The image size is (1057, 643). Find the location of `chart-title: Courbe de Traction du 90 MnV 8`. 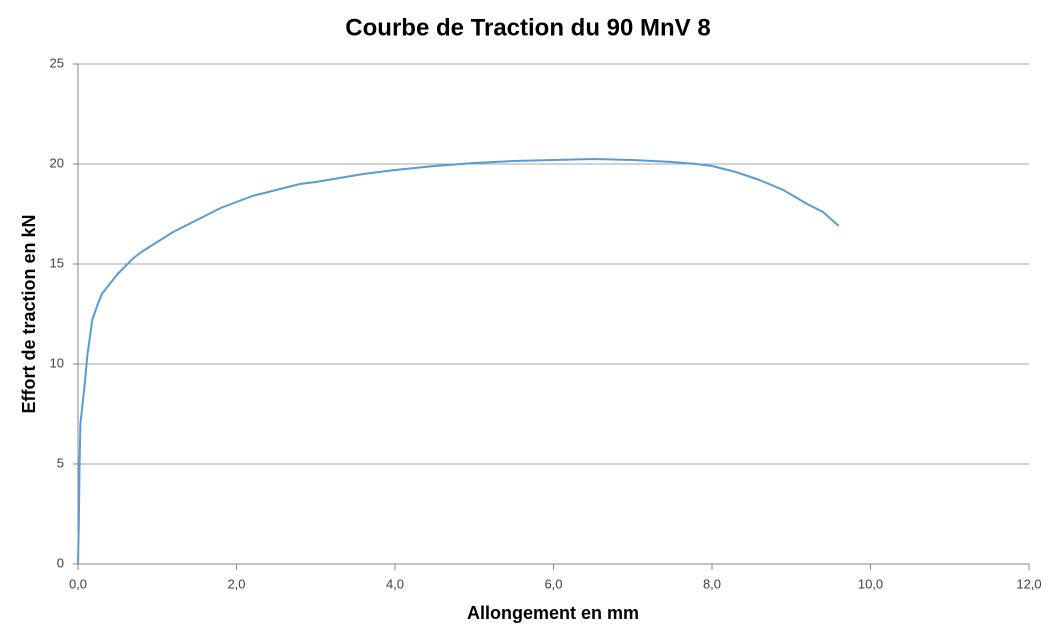

chart-title: Courbe de Traction du 90 MnV 8 is located at coordinates (527, 27).